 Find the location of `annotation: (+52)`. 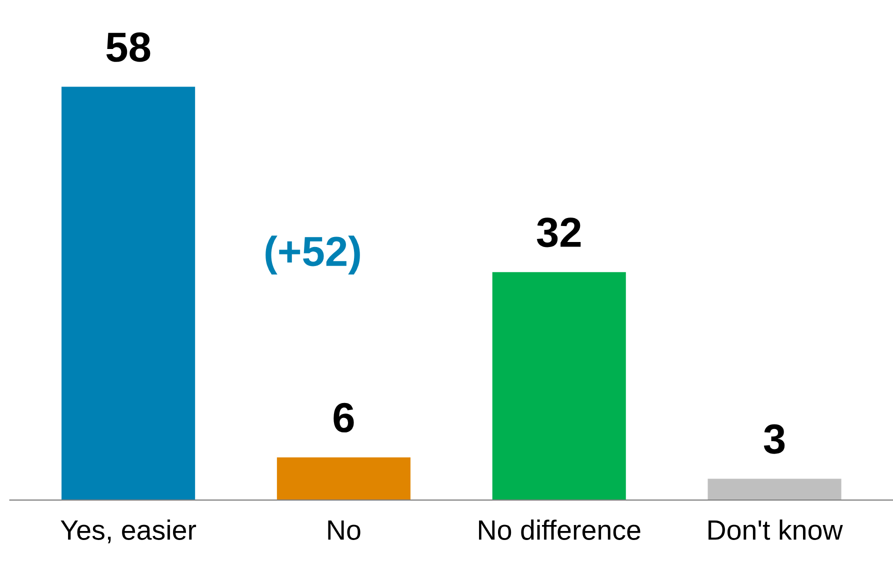

annotation: (+52) is located at coordinates (313, 255).